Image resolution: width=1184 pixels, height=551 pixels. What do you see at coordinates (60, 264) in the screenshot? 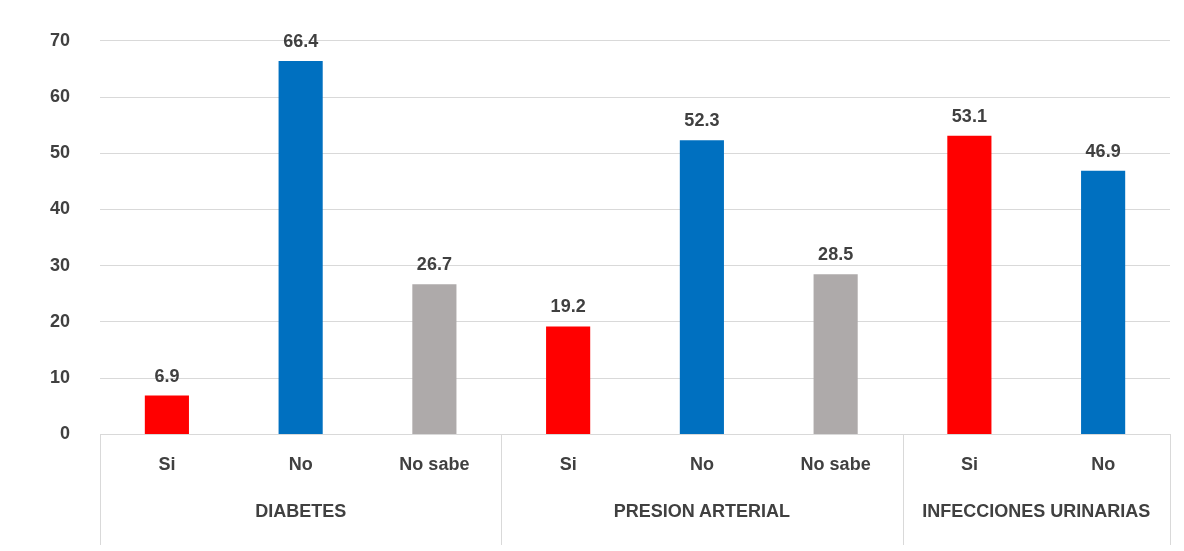
I see `y-tick-label: 30` at bounding box center [60, 264].